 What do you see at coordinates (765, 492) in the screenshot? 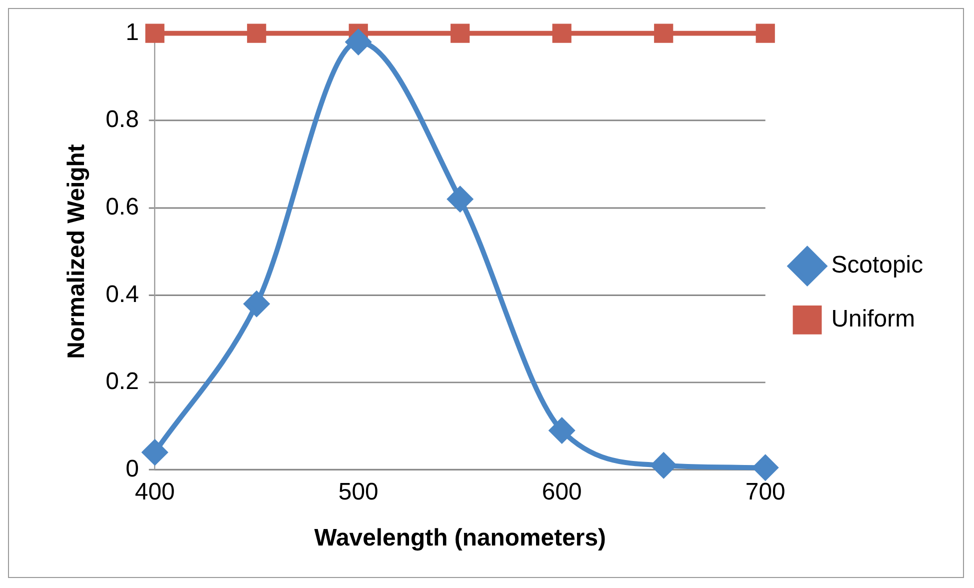
I see `x-tick-label: 700` at bounding box center [765, 492].